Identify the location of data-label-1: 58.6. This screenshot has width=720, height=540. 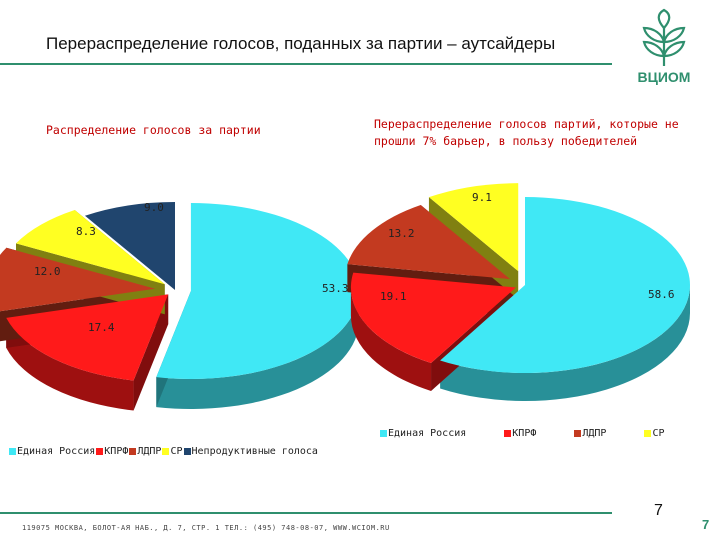
(661, 294).